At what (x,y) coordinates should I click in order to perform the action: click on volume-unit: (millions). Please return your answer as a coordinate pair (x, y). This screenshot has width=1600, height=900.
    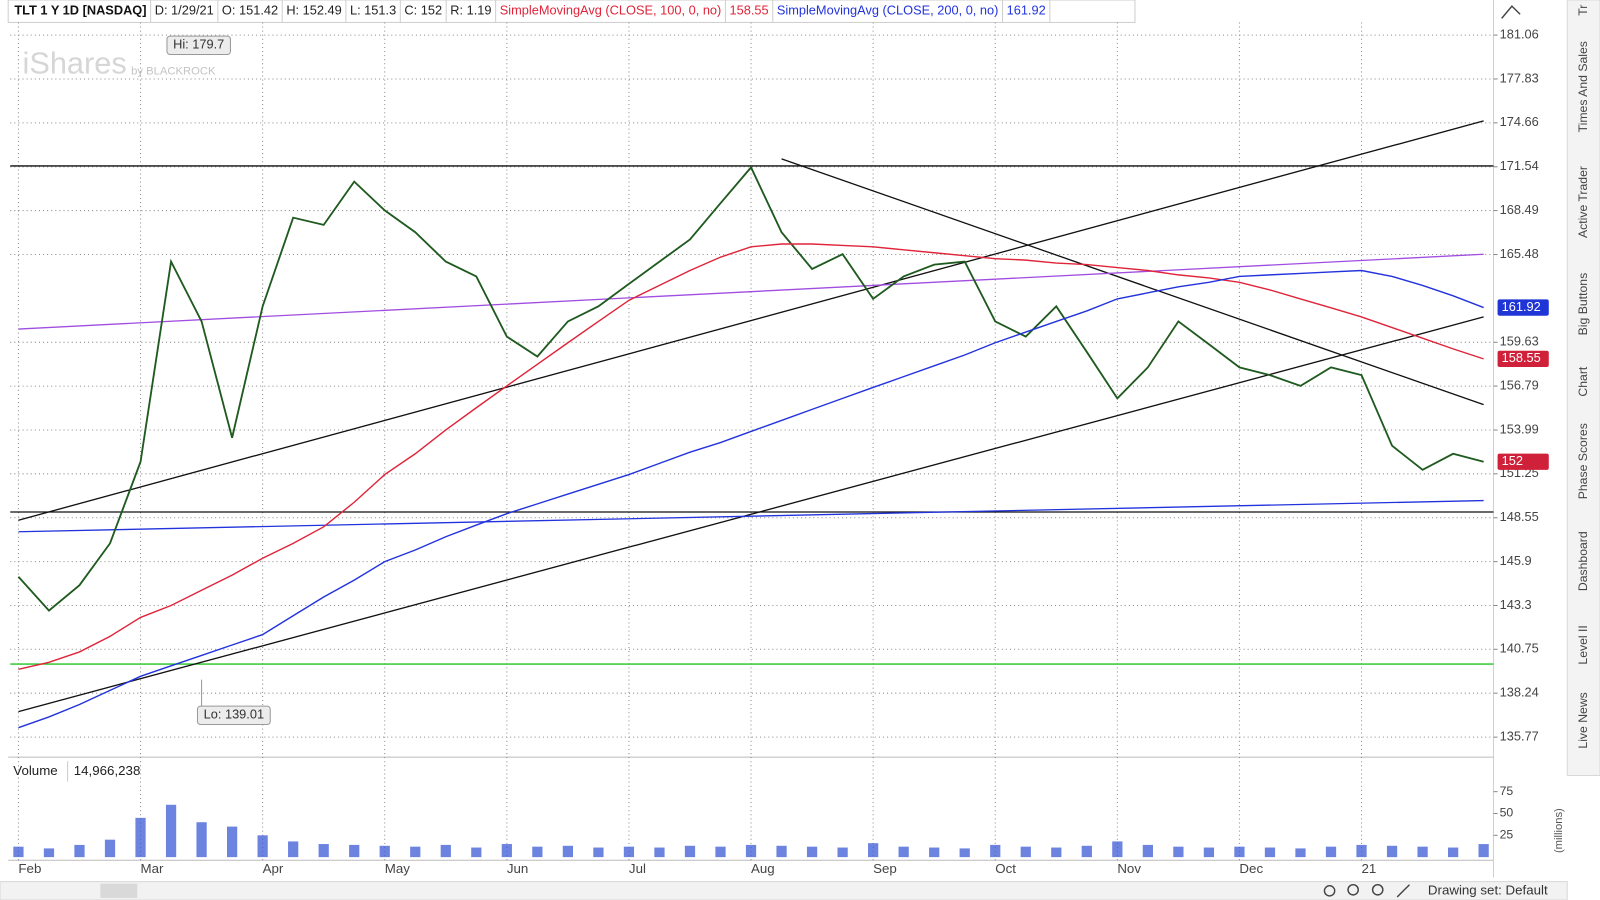
    Looking at the image, I should click on (1559, 830).